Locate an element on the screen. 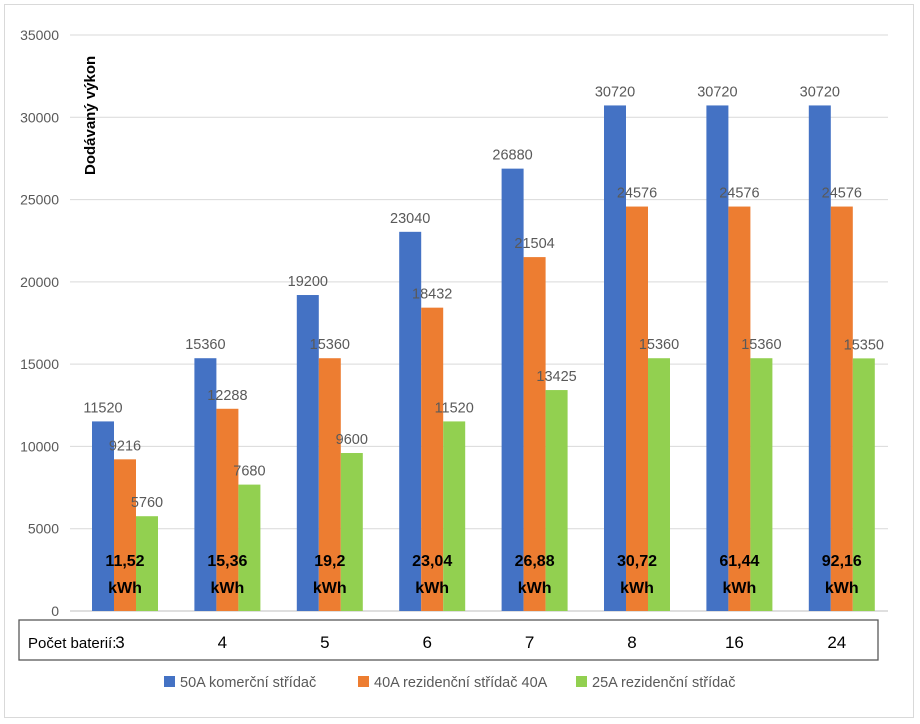 The image size is (920, 724). category-label: 5 is located at coordinates (324, 642).